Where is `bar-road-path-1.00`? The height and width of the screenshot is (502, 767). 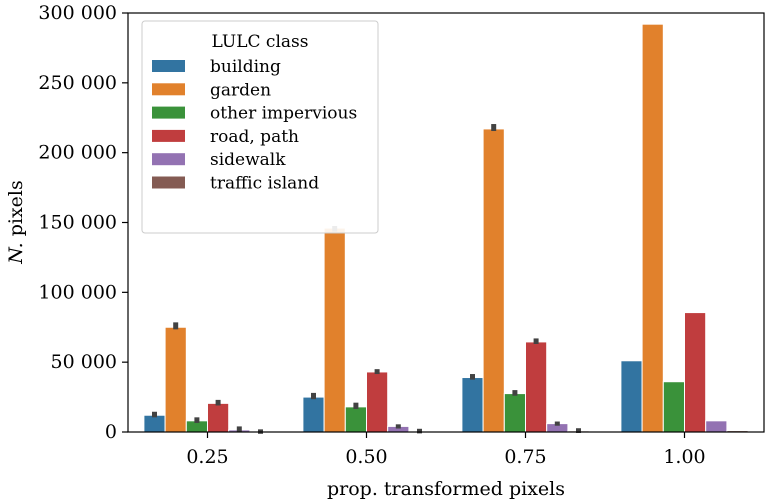
bar-road-path-1.00 is located at coordinates (695, 372).